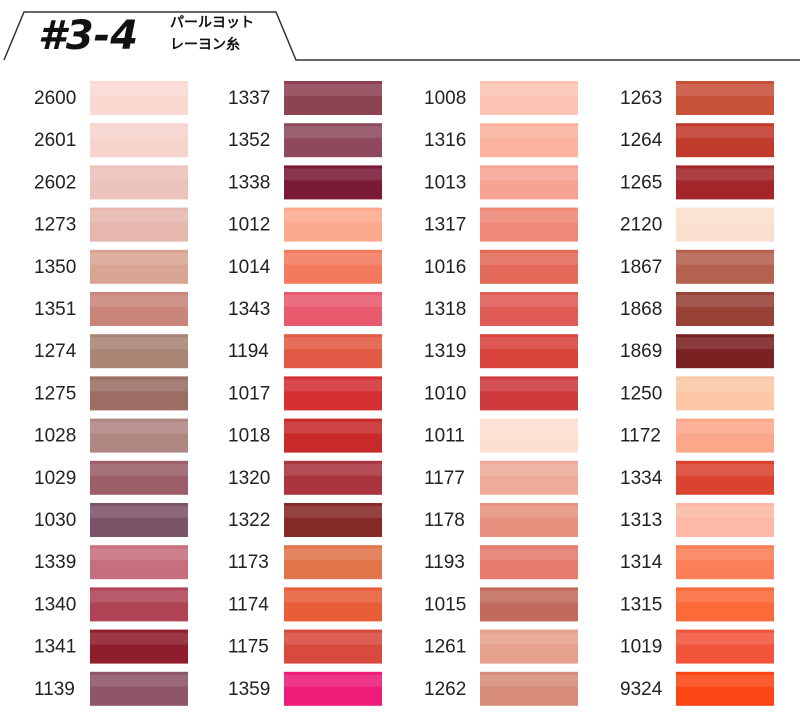  I want to click on thread-code: 1340, so click(55, 604).